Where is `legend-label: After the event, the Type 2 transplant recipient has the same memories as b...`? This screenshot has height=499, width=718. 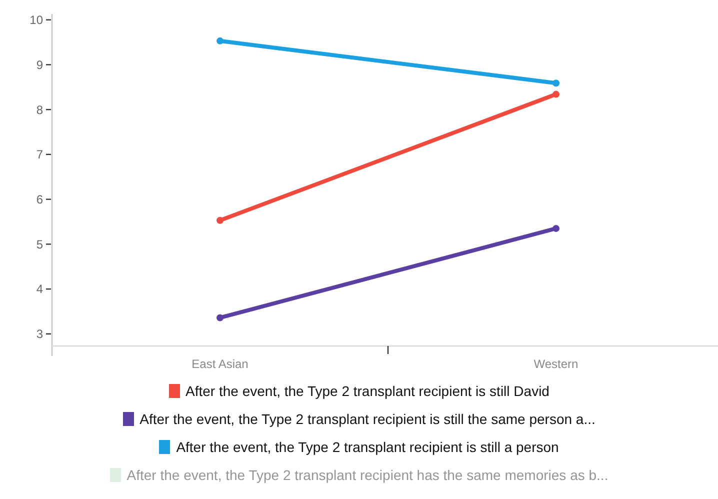
legend-label: After the event, the Type 2 transplant recipient has the same memories as b... is located at coordinates (367, 475).